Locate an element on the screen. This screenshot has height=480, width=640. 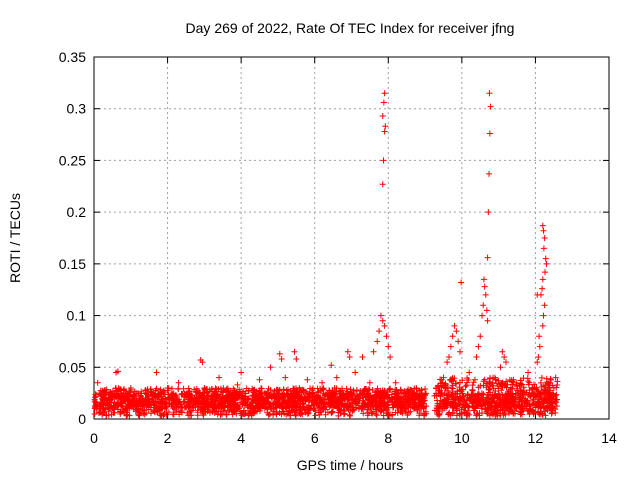
x-tick-label: 10 is located at coordinates (462, 438).